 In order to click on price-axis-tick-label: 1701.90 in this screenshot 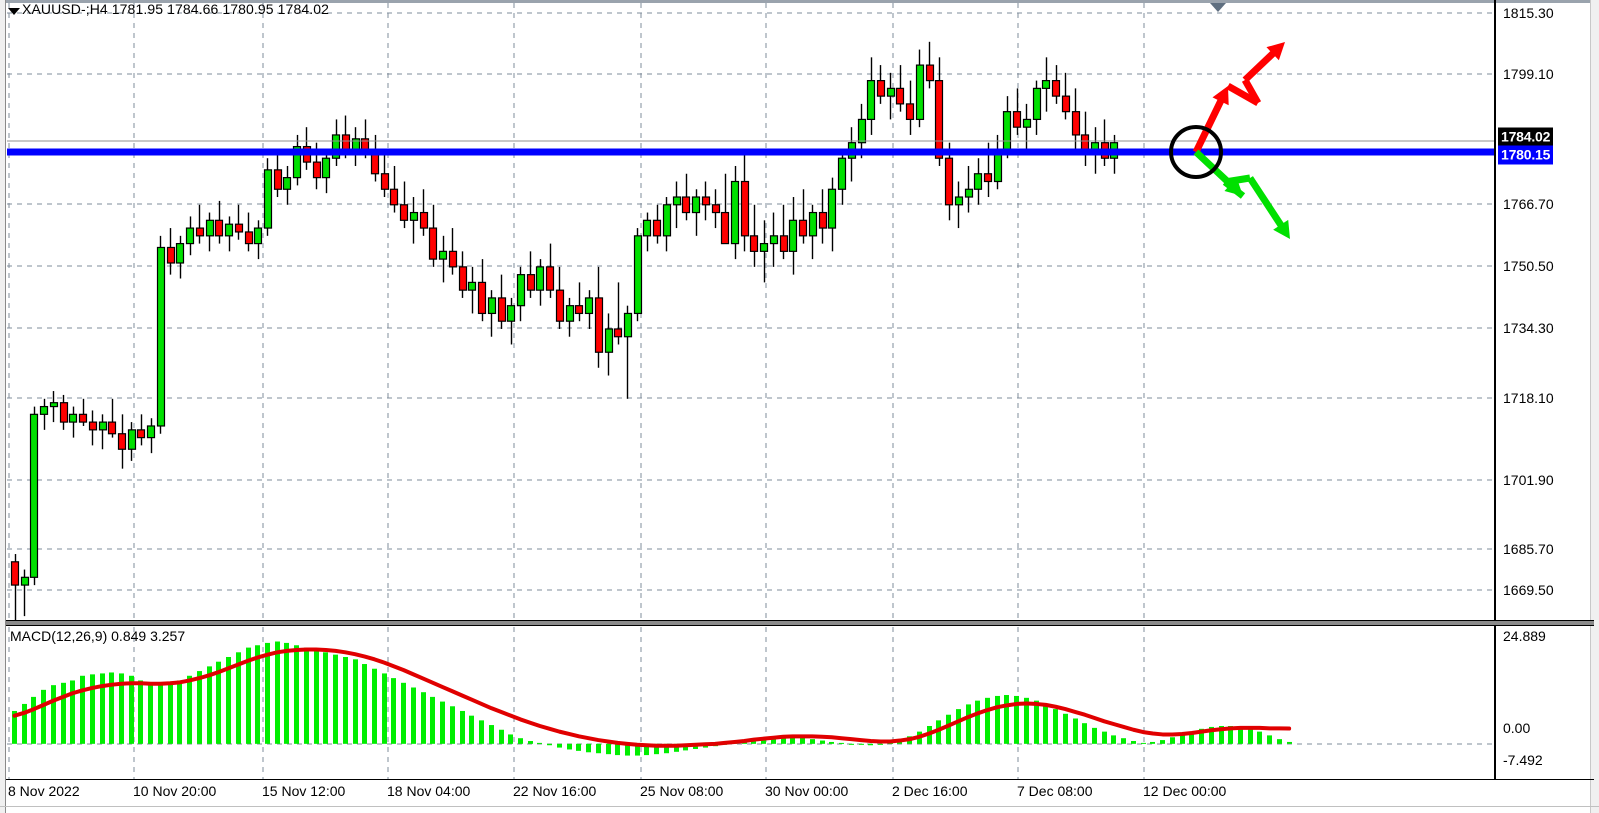, I will do `click(1528, 480)`.